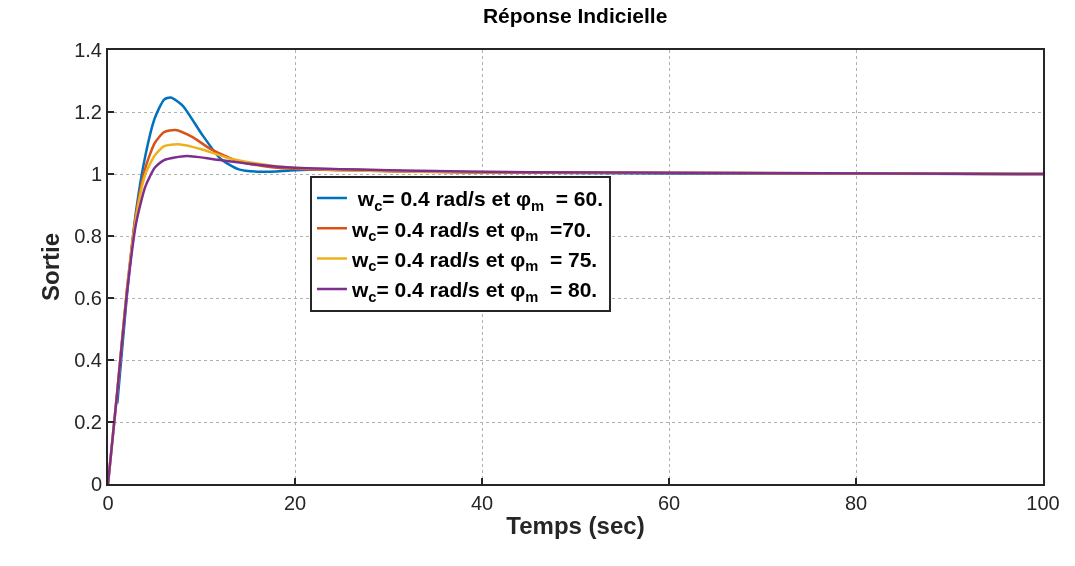  Describe the element at coordinates (88, 298) in the screenshot. I see `y-tick-label: 0.6` at that location.